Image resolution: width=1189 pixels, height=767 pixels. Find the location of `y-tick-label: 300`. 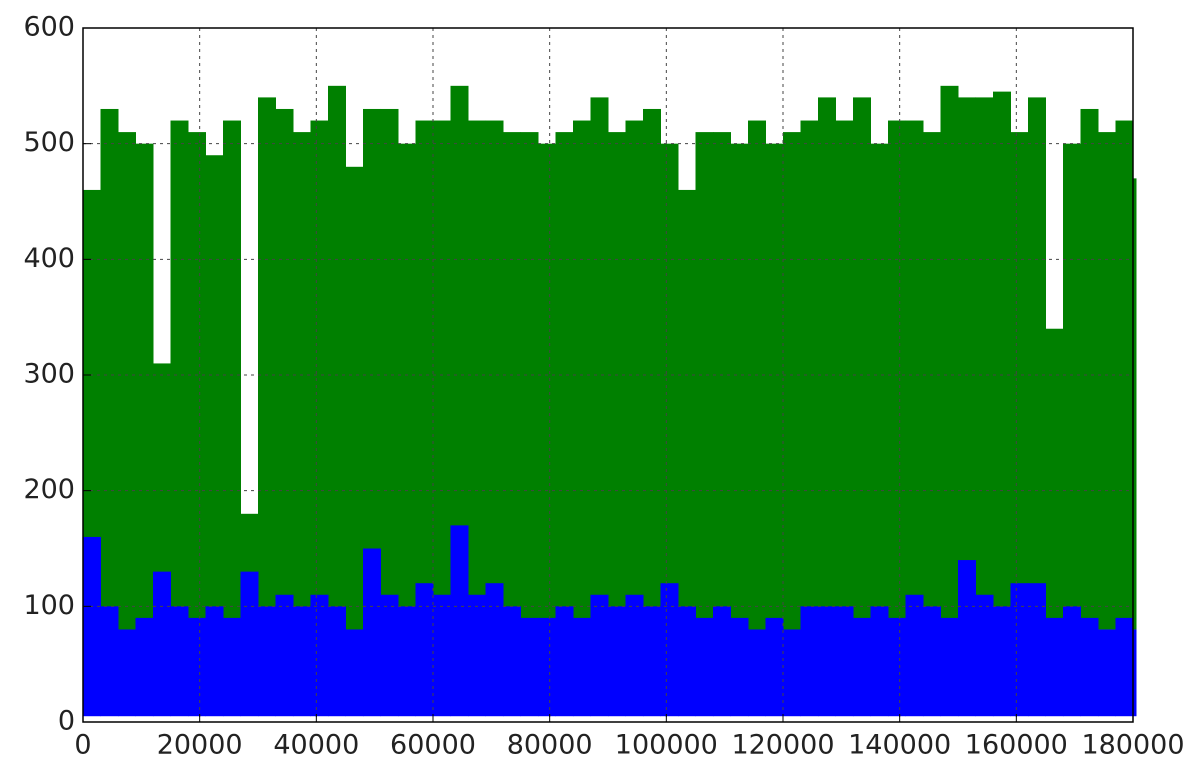

y-tick-label: 300 is located at coordinates (49, 374).